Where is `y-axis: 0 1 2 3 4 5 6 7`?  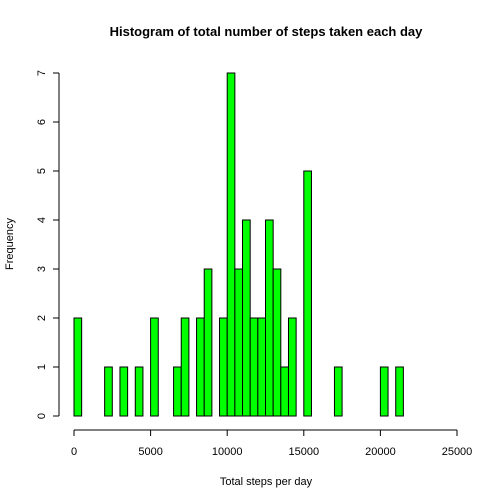 y-axis: 0 1 2 3 4 5 6 7 is located at coordinates (47, 244).